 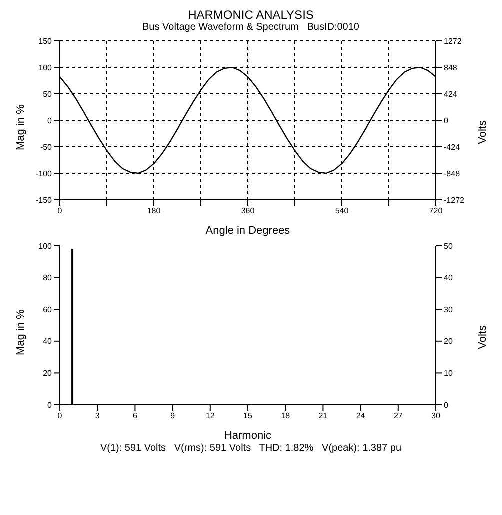 What do you see at coordinates (449, 309) in the screenshot?
I see `y2-tick-label: 30` at bounding box center [449, 309].